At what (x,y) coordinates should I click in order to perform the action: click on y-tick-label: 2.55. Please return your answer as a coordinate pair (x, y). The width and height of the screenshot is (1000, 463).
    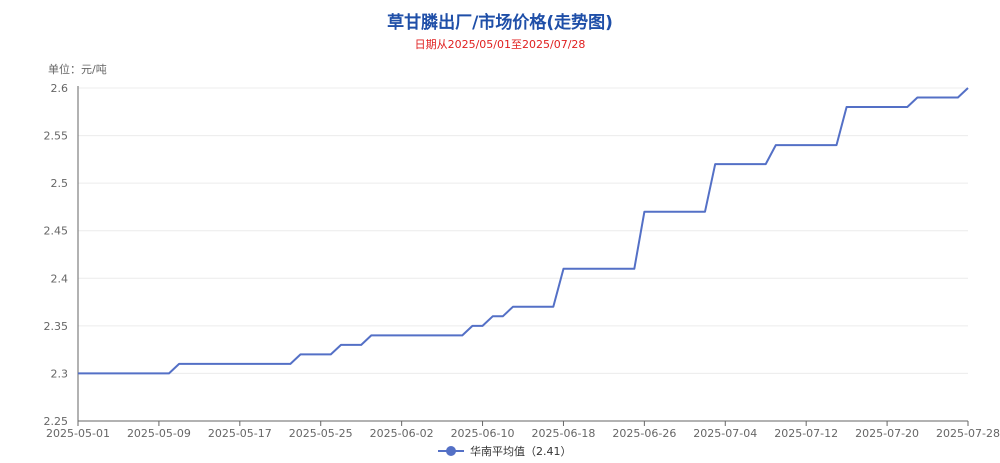
    Looking at the image, I should click on (56, 136).